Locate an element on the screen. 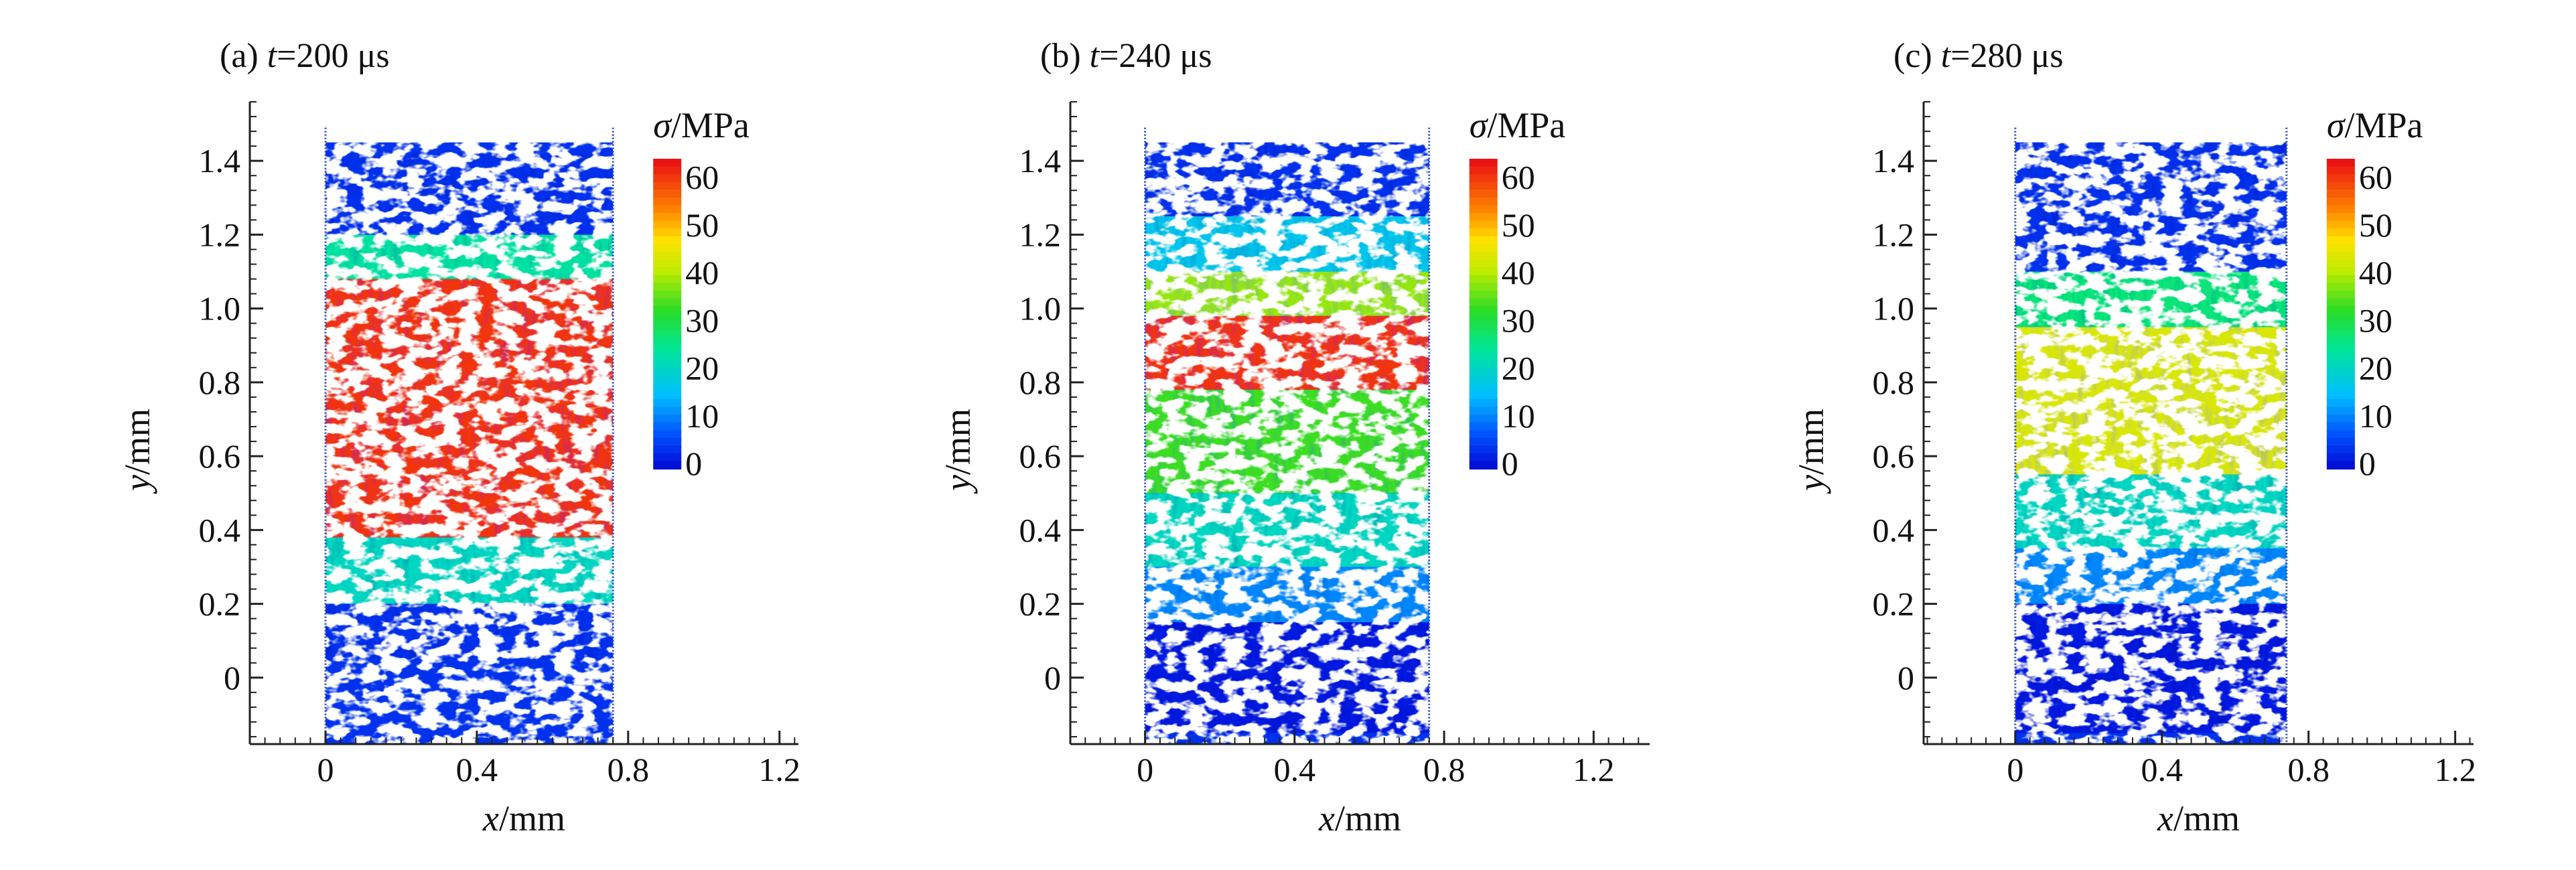 The width and height of the screenshot is (2576, 870). panel-title: (b) t=240 μs is located at coordinates (1126, 56).